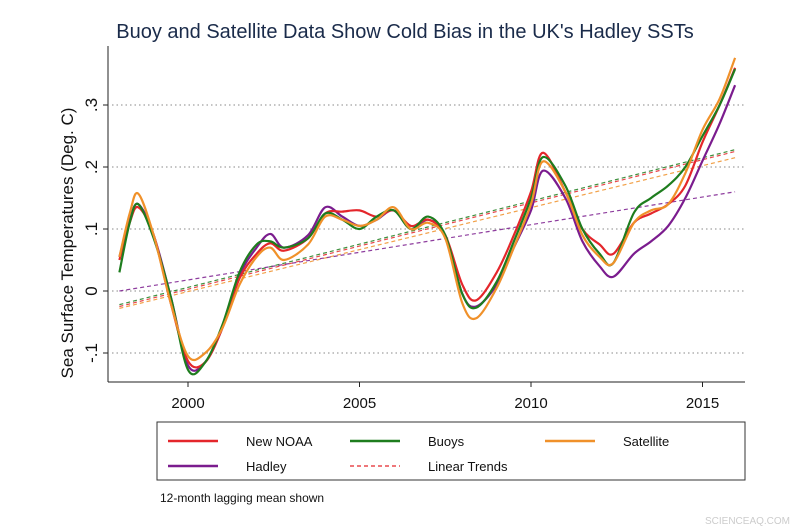 The height and width of the screenshot is (530, 800). Describe the element at coordinates (530, 403) in the screenshot. I see `x-tick-label: 2010` at that location.